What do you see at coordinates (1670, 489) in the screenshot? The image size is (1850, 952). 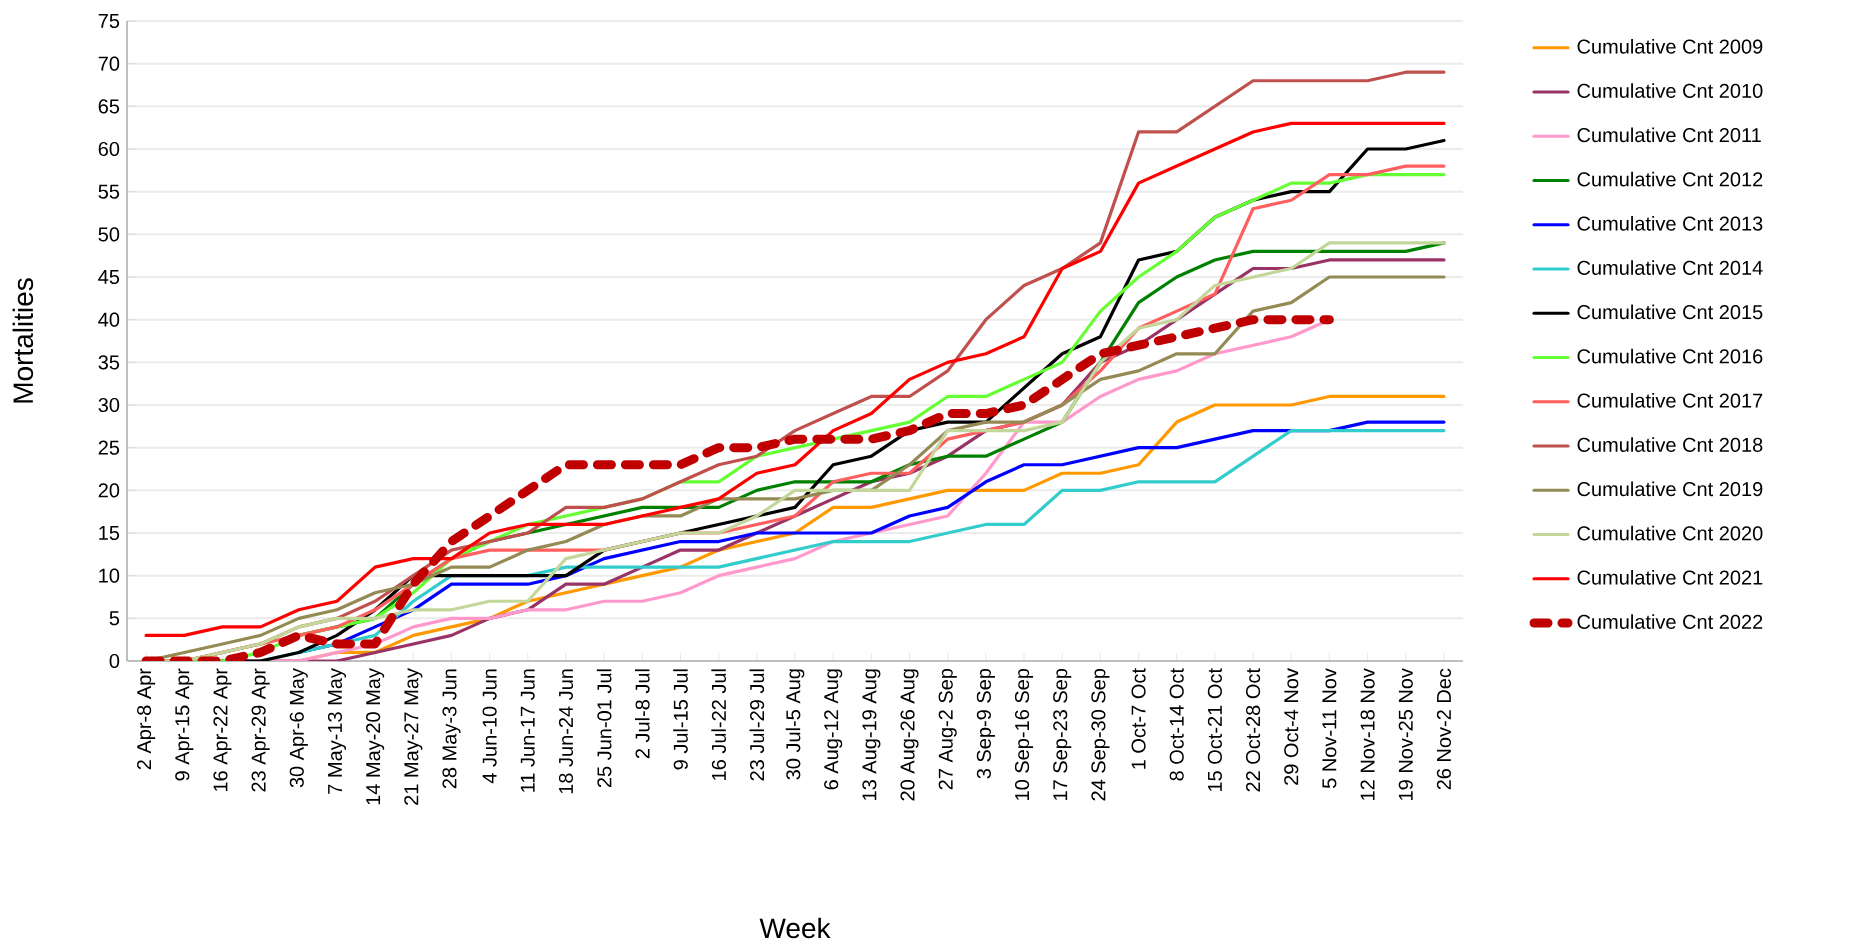 I see `legend-label: Cumulative Cnt 2019` at bounding box center [1670, 489].